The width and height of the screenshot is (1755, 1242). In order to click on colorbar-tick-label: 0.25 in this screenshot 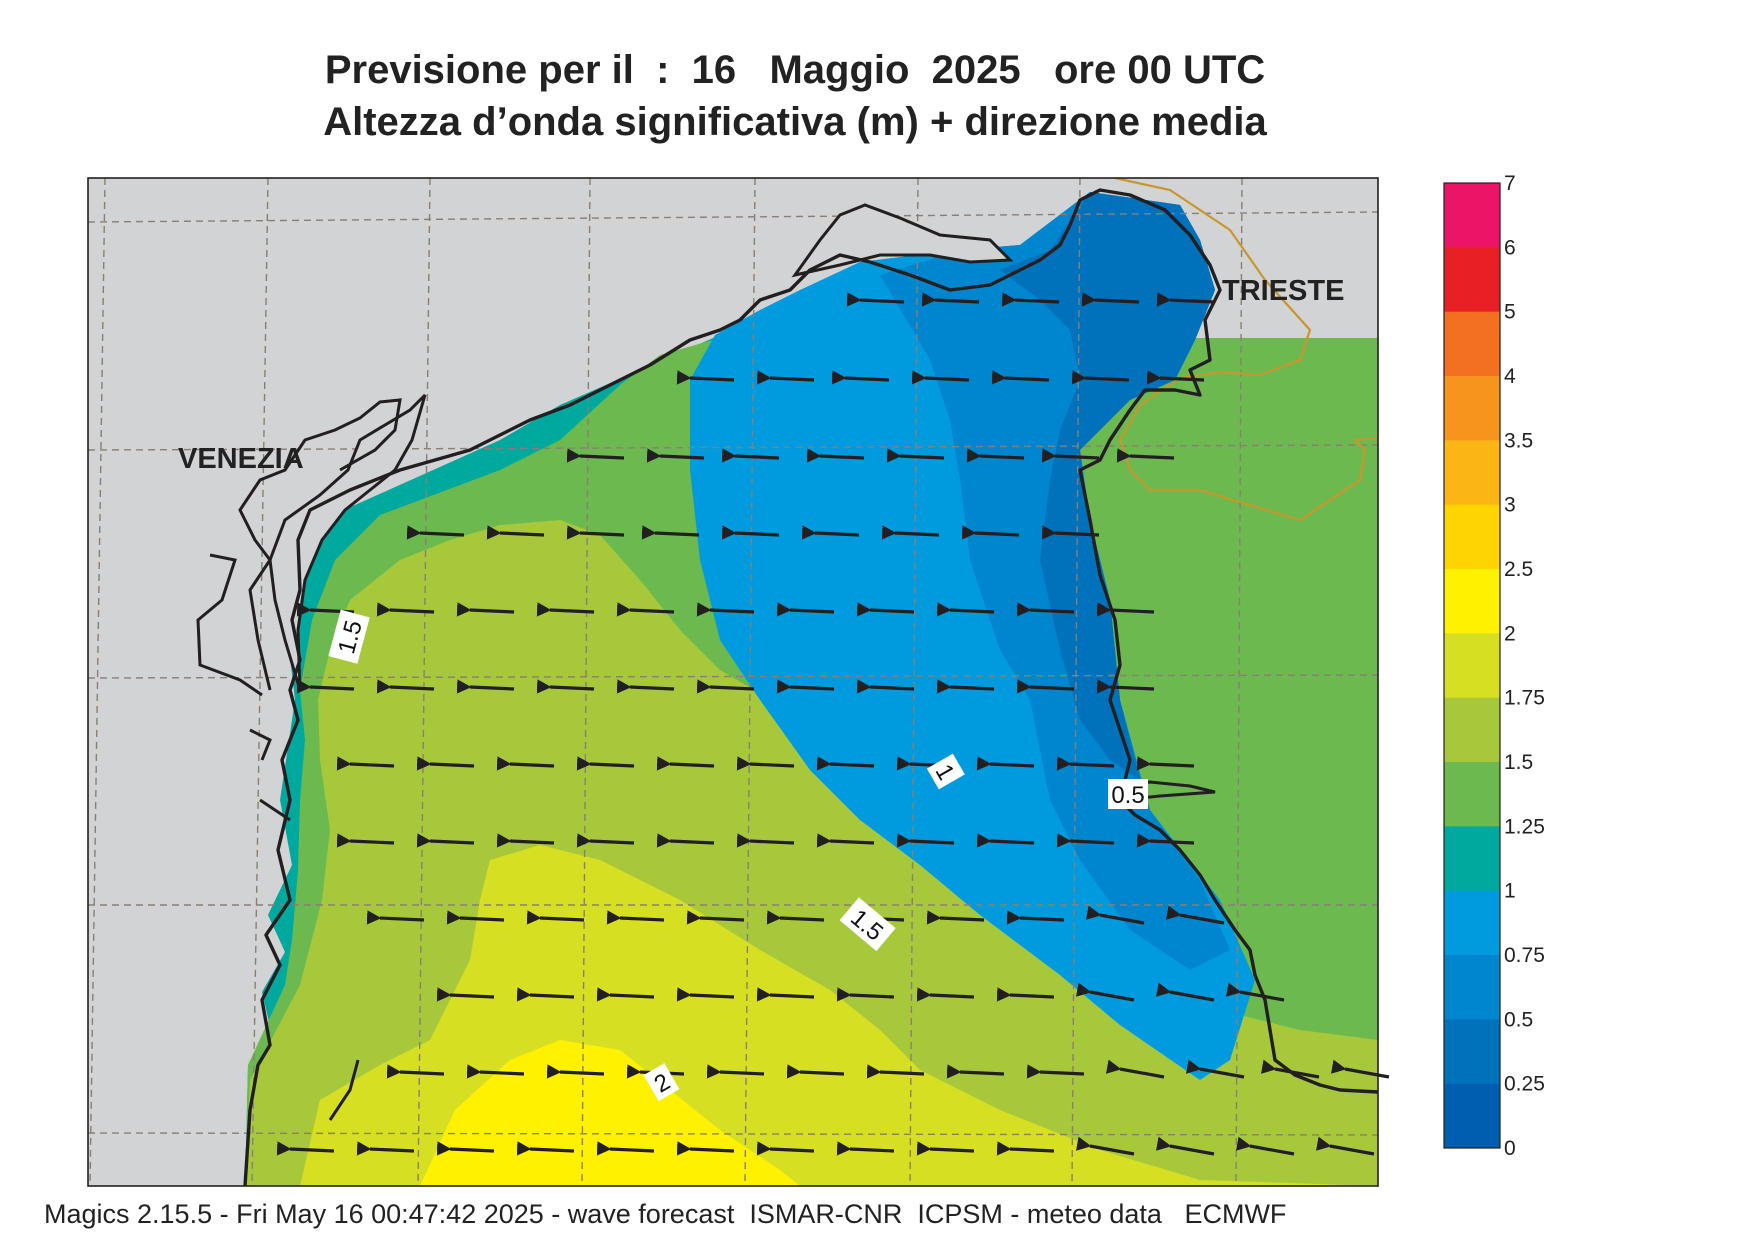, I will do `click(1524, 1084)`.